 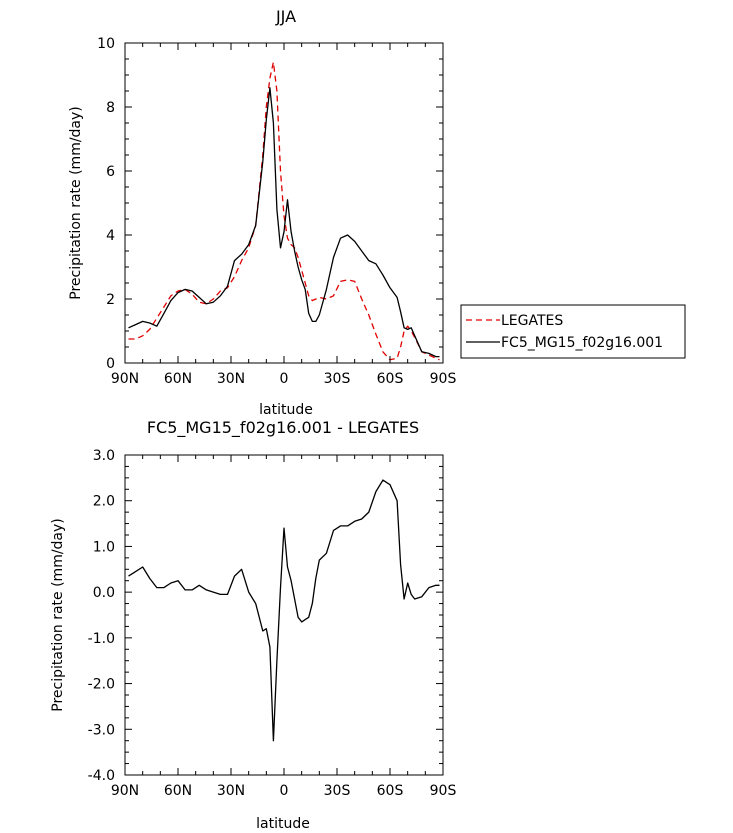 I want to click on legend: LEGATES FC5_MG15_f02g16.001, so click(x=573, y=331).